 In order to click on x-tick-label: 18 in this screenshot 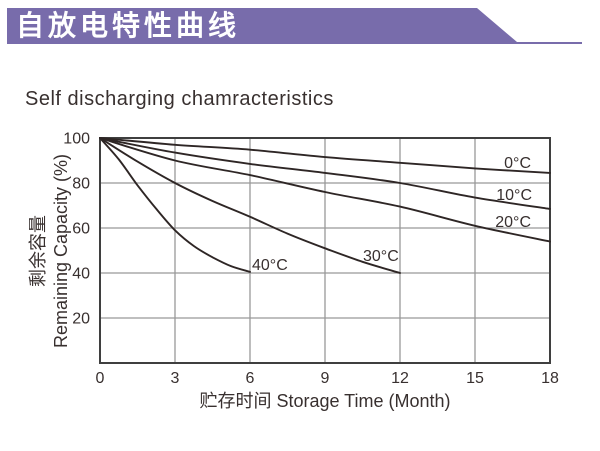, I will do `click(550, 378)`.